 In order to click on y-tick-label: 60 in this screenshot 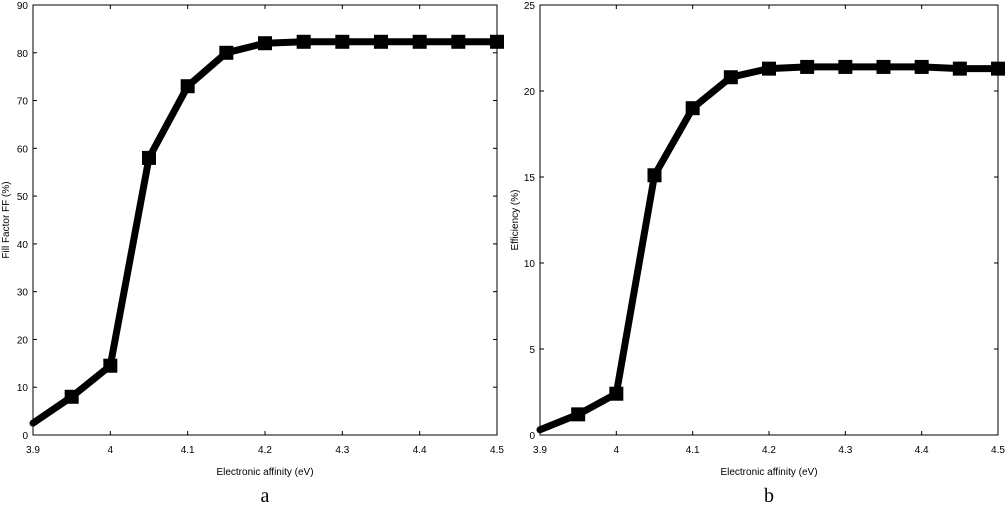, I will do `click(23, 149)`.